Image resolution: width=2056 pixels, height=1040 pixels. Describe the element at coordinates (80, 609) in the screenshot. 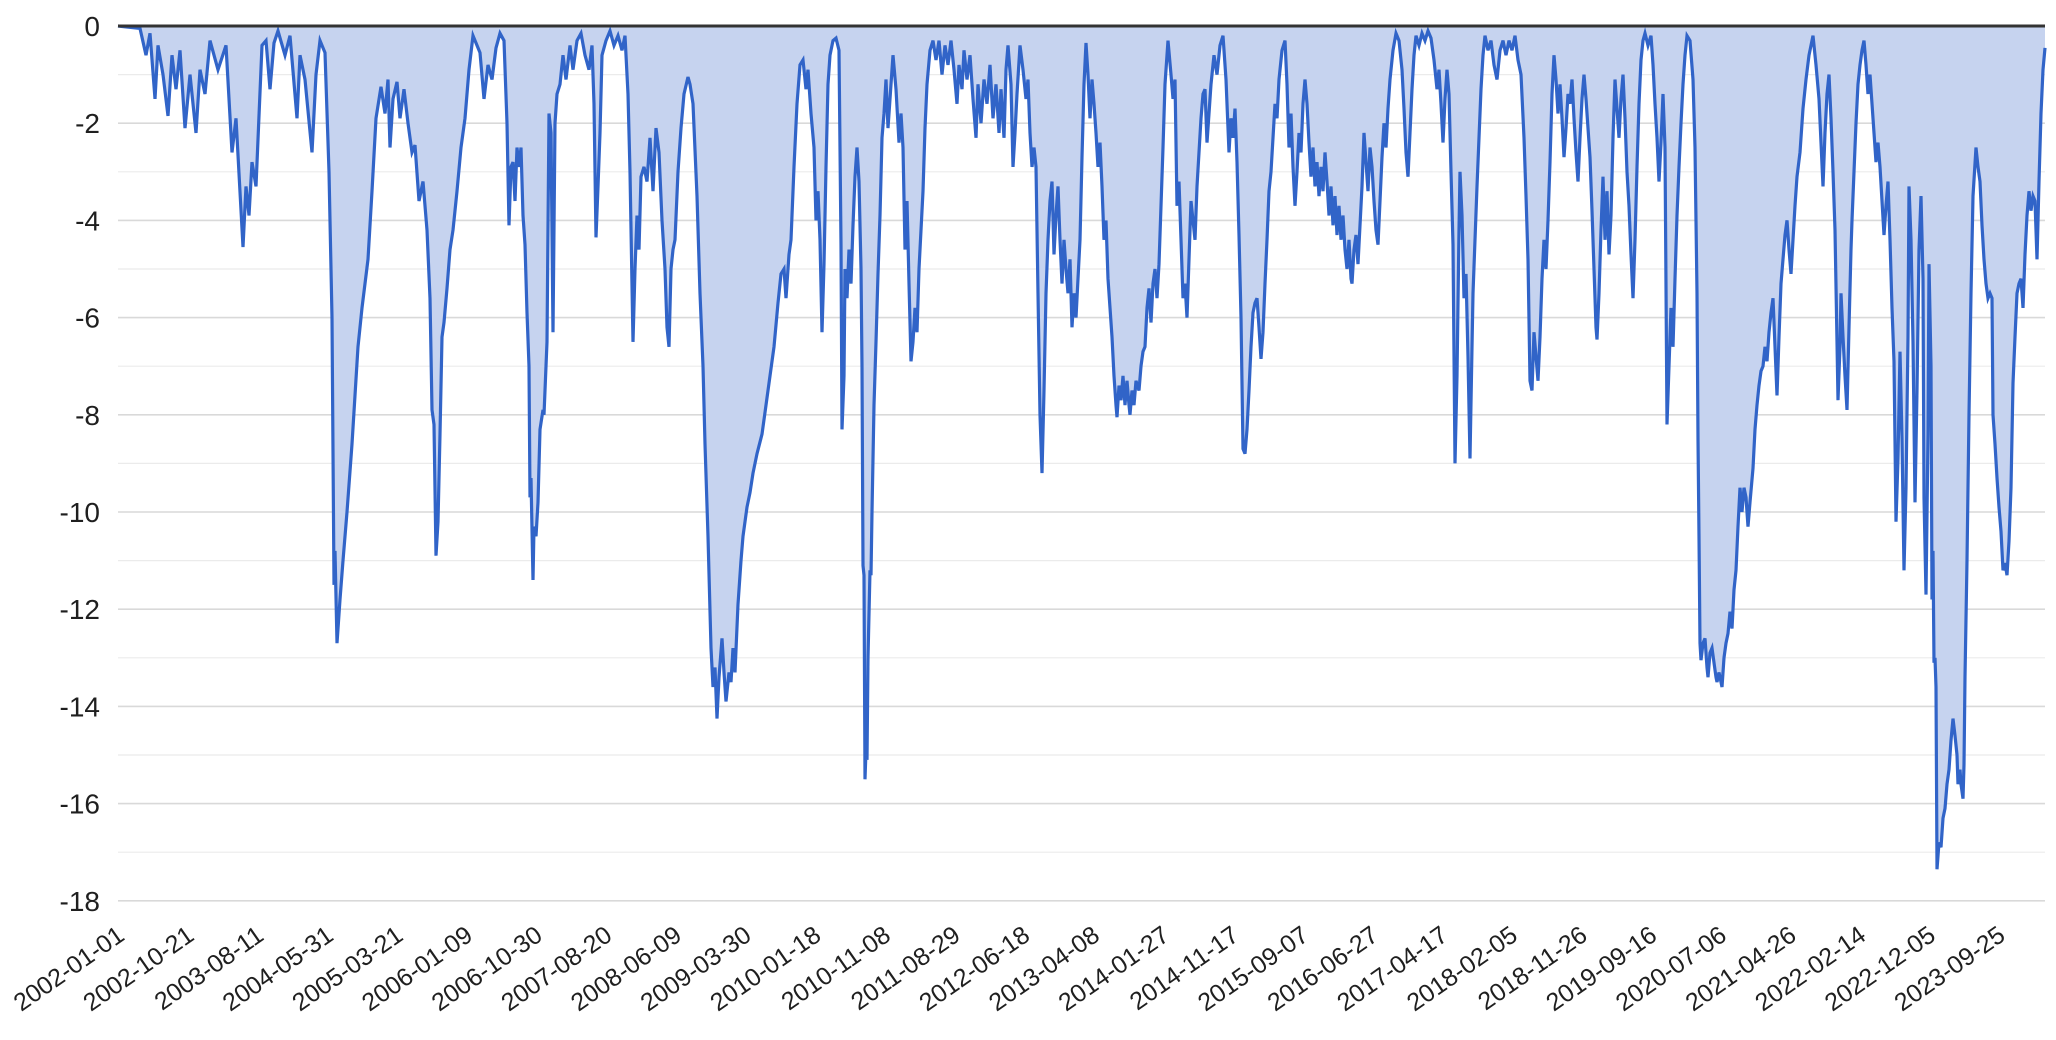

I see `y-axis-tick-label: -12` at that location.